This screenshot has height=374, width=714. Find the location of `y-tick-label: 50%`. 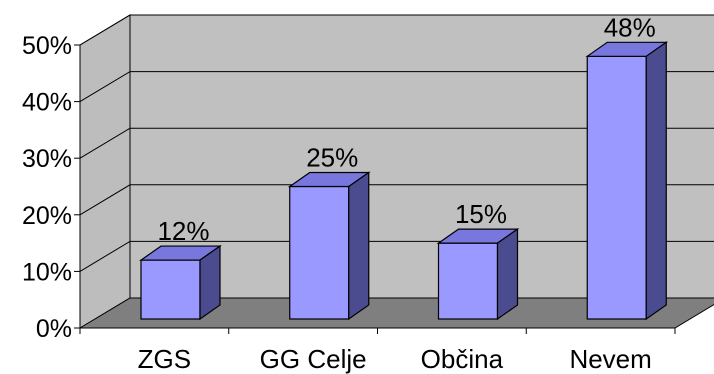

y-tick-label: 50% is located at coordinates (47, 46).